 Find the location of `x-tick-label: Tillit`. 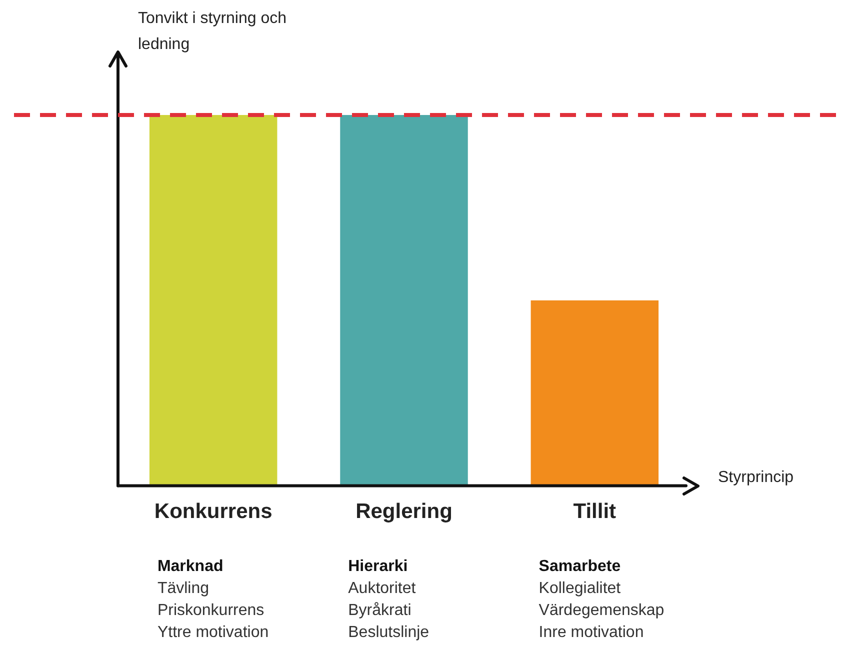

x-tick-label: Tillit is located at coordinates (594, 512).